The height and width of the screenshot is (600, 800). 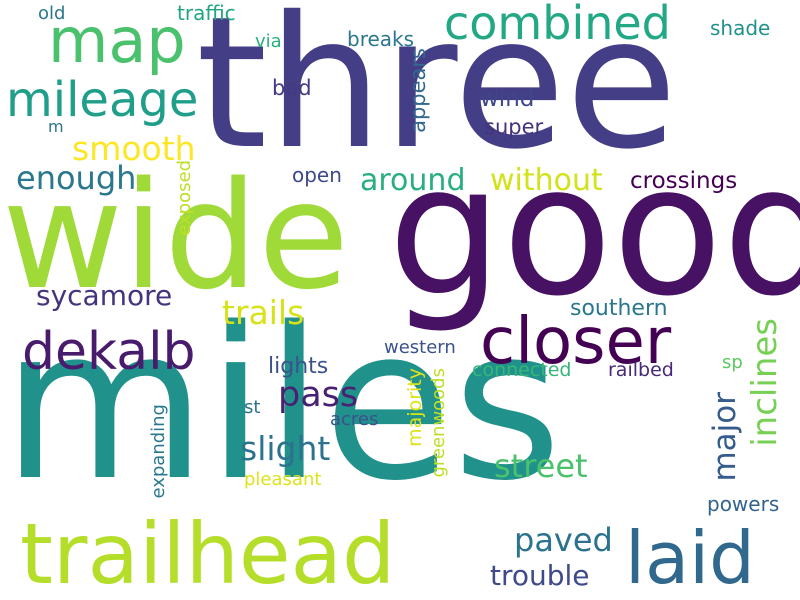 What do you see at coordinates (318, 395) in the screenshot?
I see `word-pass: pass` at bounding box center [318, 395].